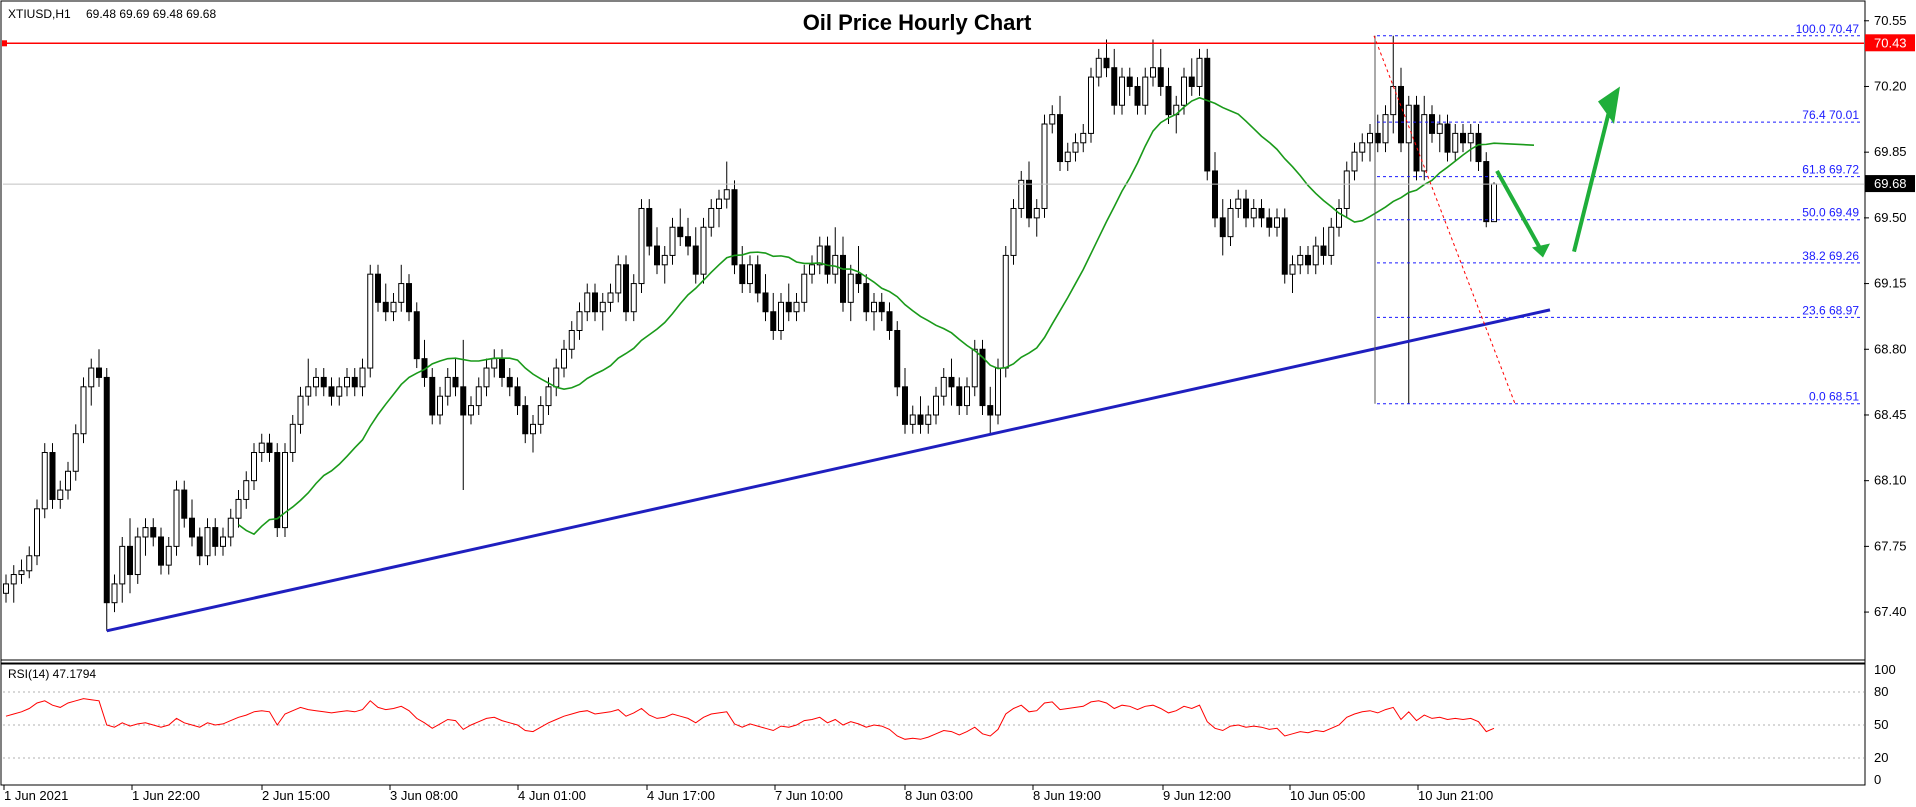 This screenshot has width=1916, height=807. Describe the element at coordinates (1881, 691) in the screenshot. I see `rsi-y-tick-label: 80` at that location.